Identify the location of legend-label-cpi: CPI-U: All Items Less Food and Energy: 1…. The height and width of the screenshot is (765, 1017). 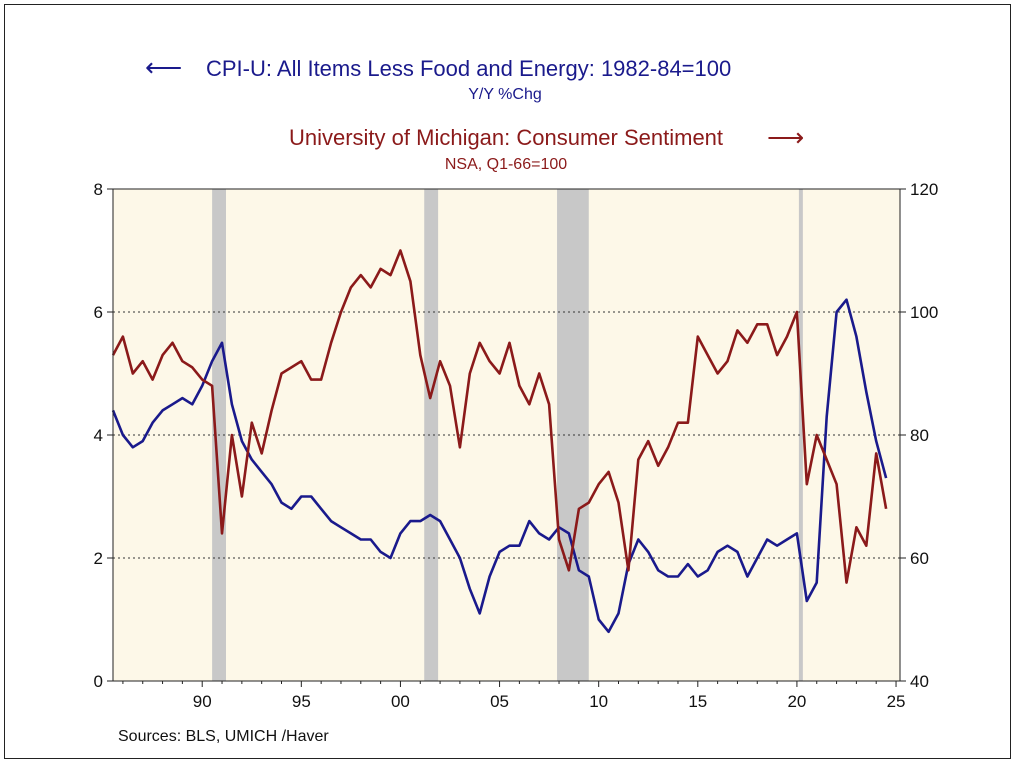
(468, 68).